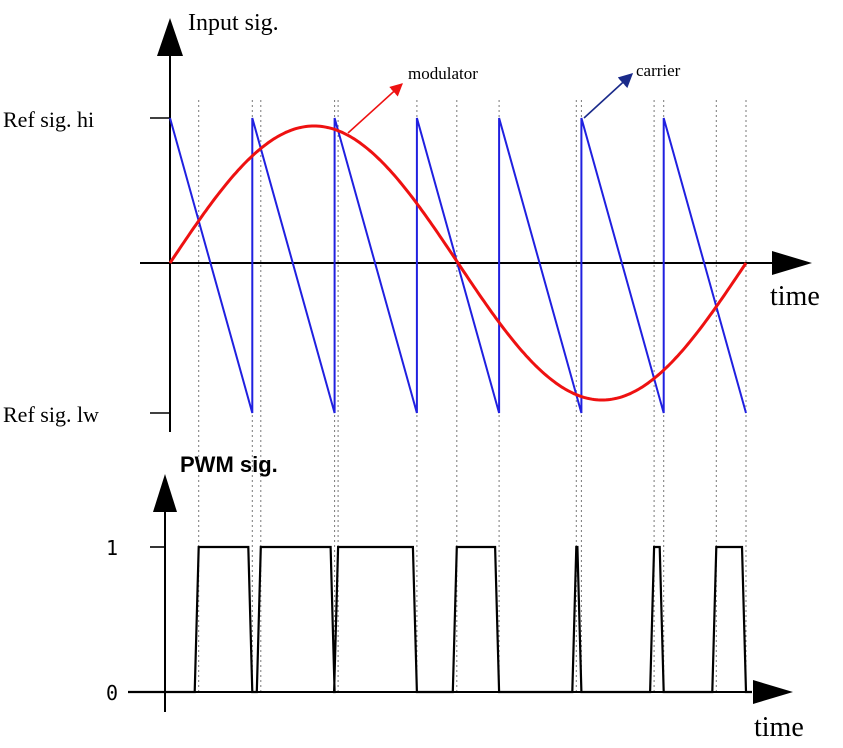 The image size is (843, 748). I want to click on modulator-pointer-arrow, so click(375, 108).